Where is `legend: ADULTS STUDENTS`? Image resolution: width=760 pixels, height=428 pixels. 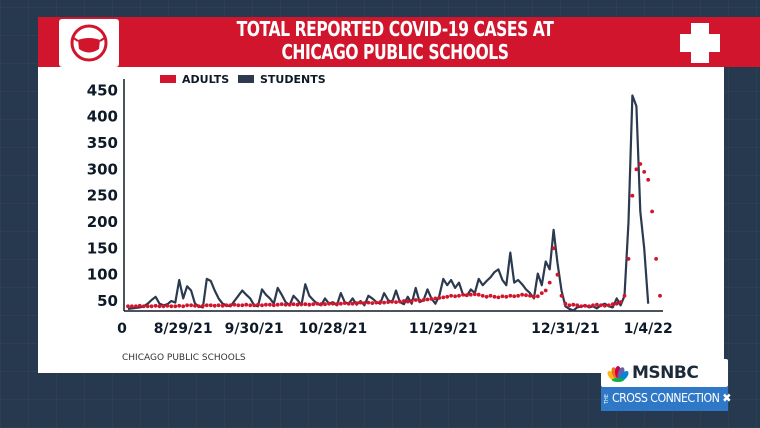 legend: ADULTS STUDENTS is located at coordinates (243, 79).